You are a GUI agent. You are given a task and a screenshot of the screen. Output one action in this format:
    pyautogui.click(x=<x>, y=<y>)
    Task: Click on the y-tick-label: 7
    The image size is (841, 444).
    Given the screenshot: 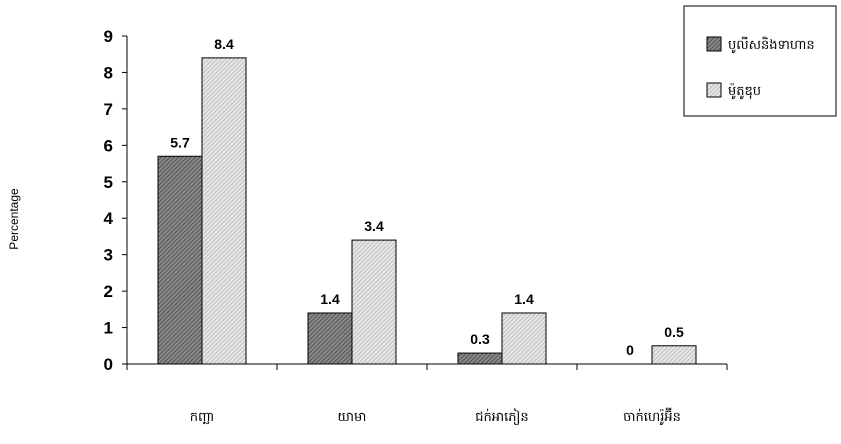 What is the action you would take?
    pyautogui.click(x=108, y=109)
    